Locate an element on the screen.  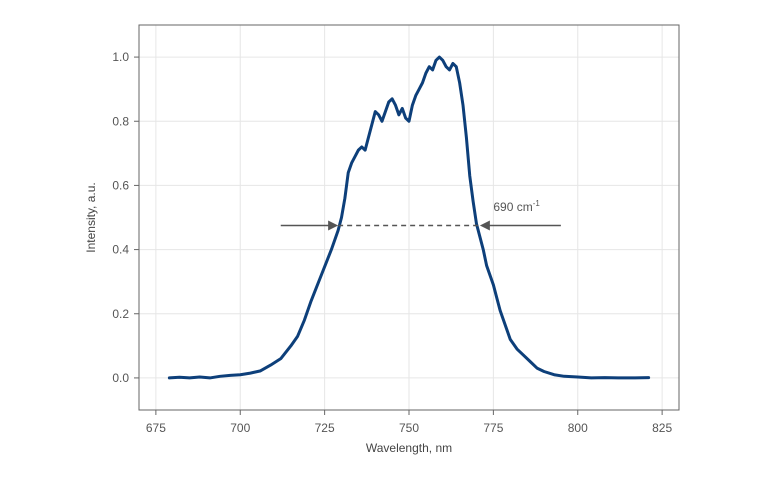
x-tick-label-4: 775 is located at coordinates (493, 428).